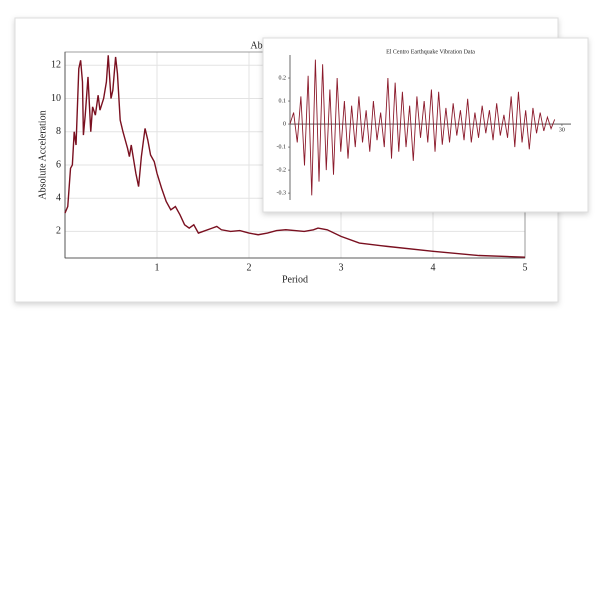 The image size is (600, 600). Describe the element at coordinates (282, 193) in the screenshot. I see `y-tick-label: -0.3` at that location.